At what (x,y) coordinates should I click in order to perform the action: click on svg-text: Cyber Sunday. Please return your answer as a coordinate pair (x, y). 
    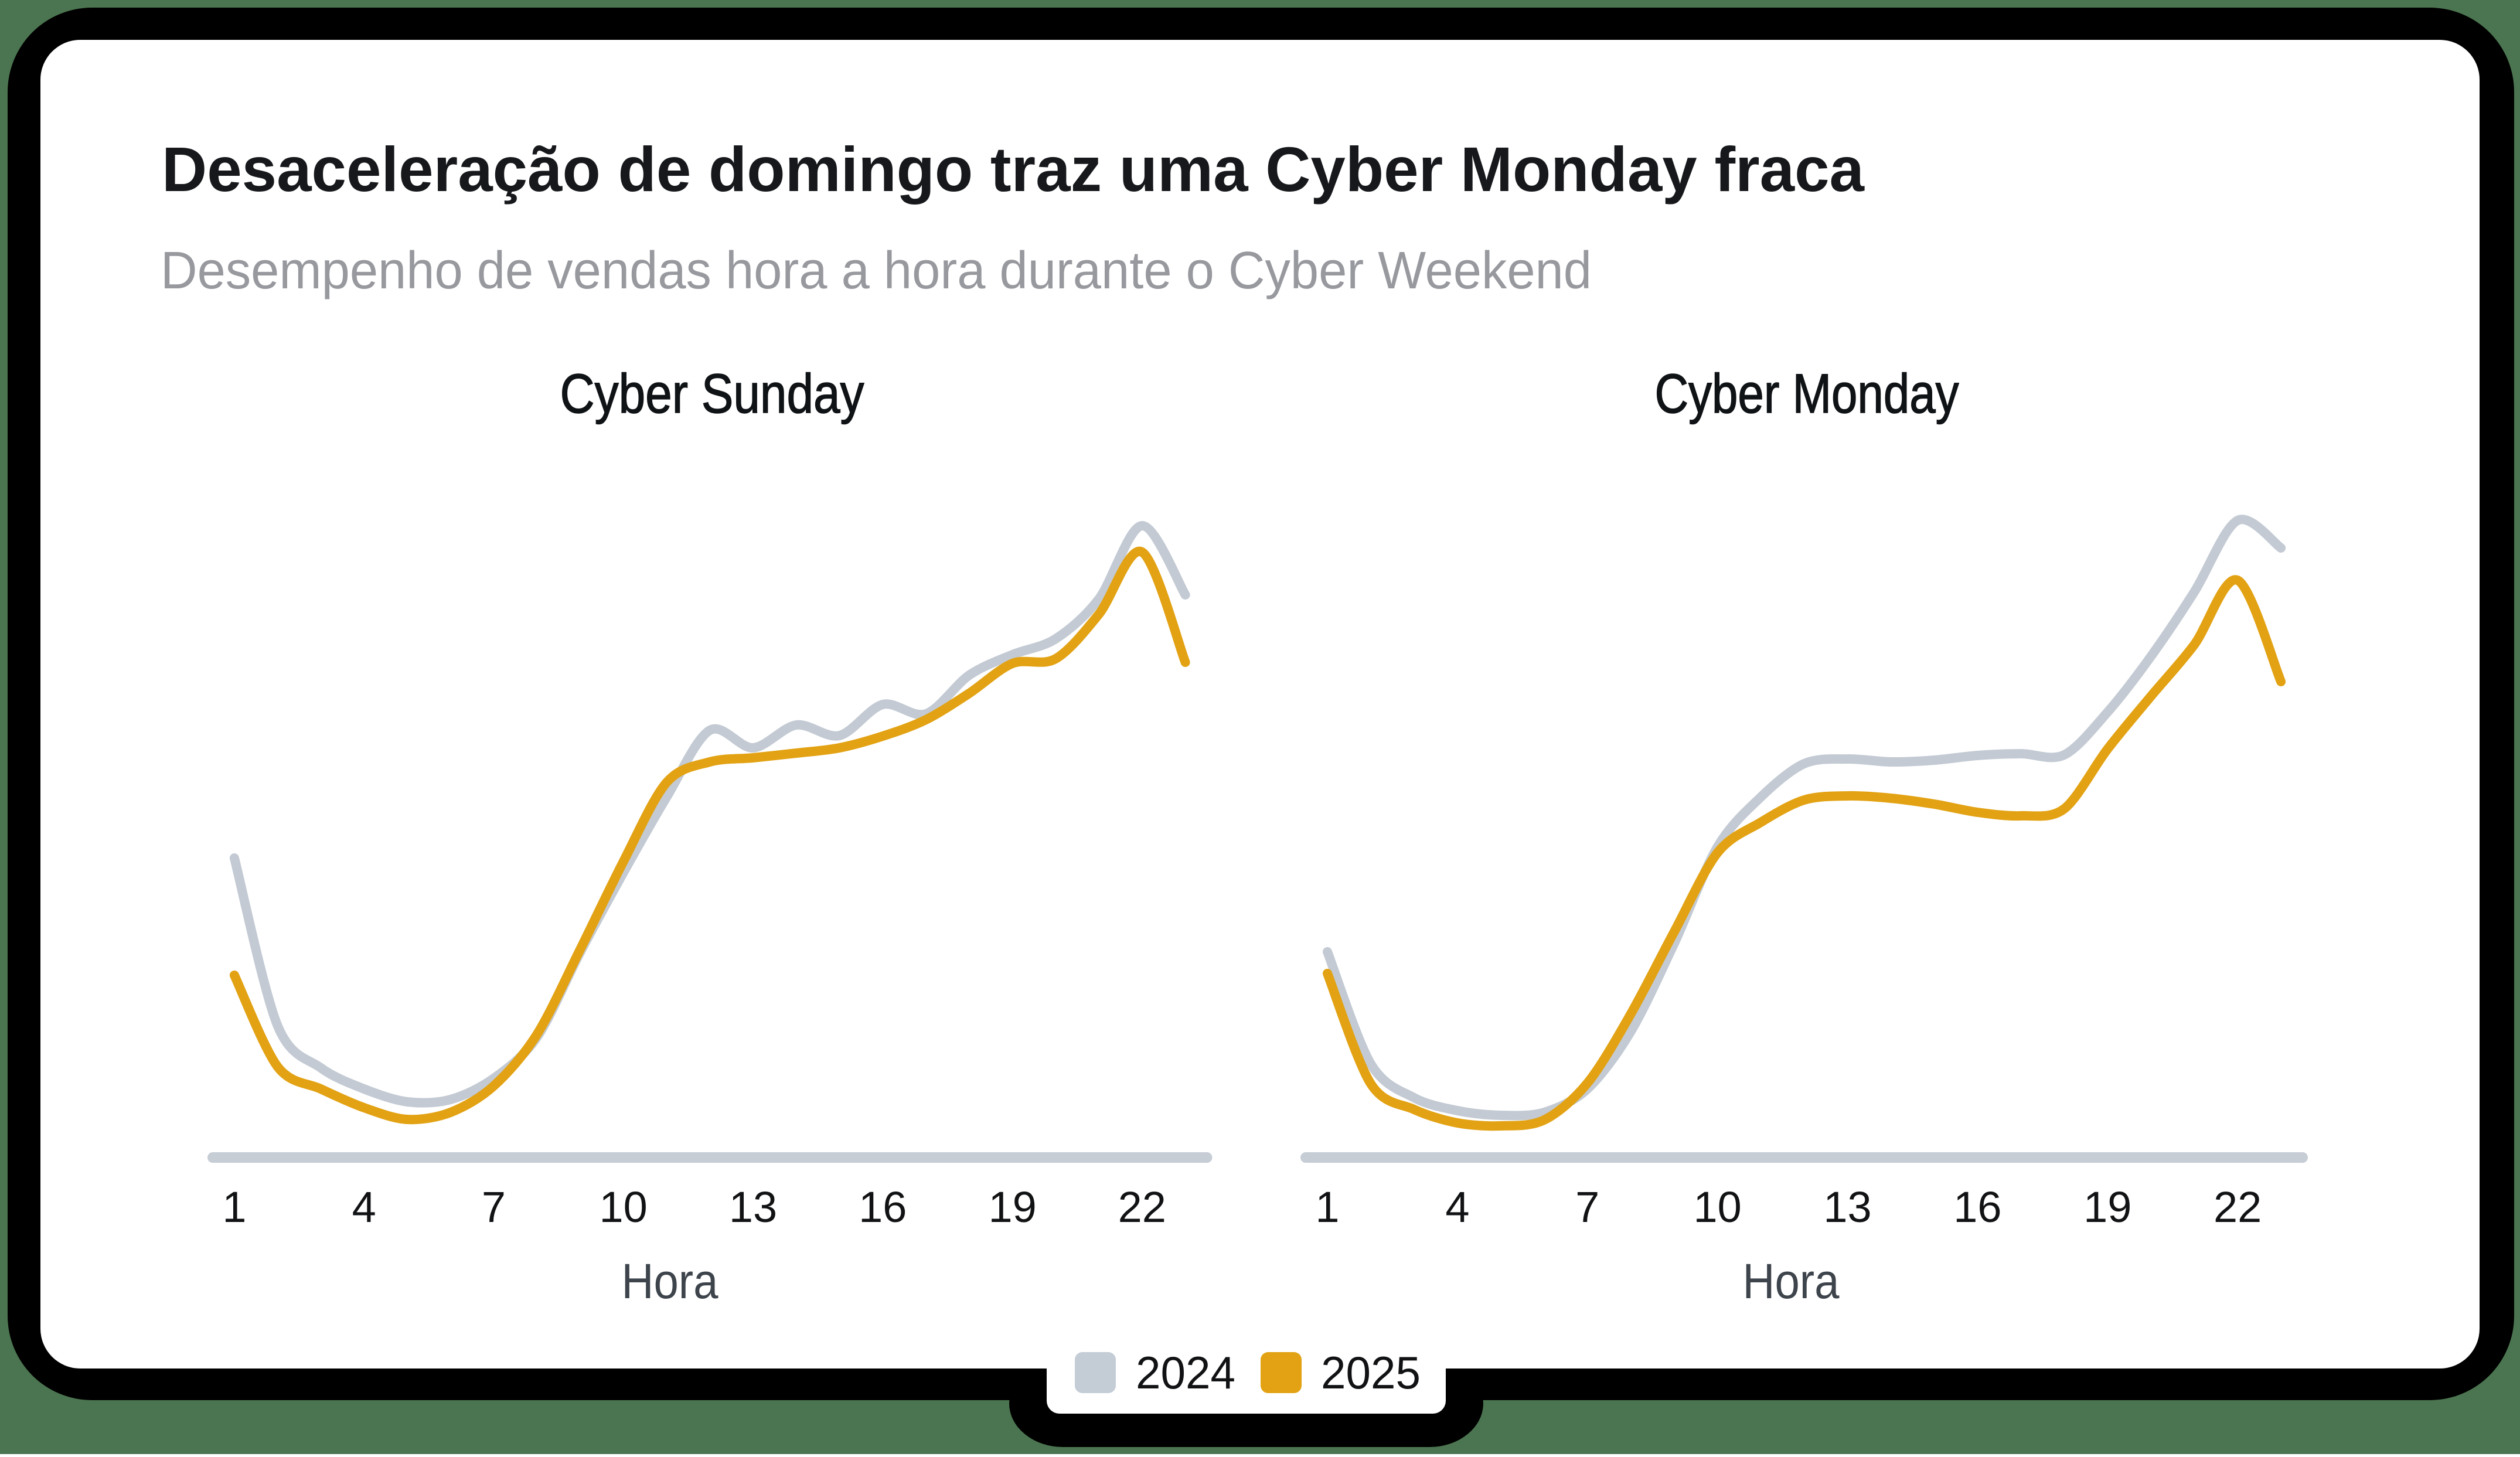
    Looking at the image, I should click on (712, 394).